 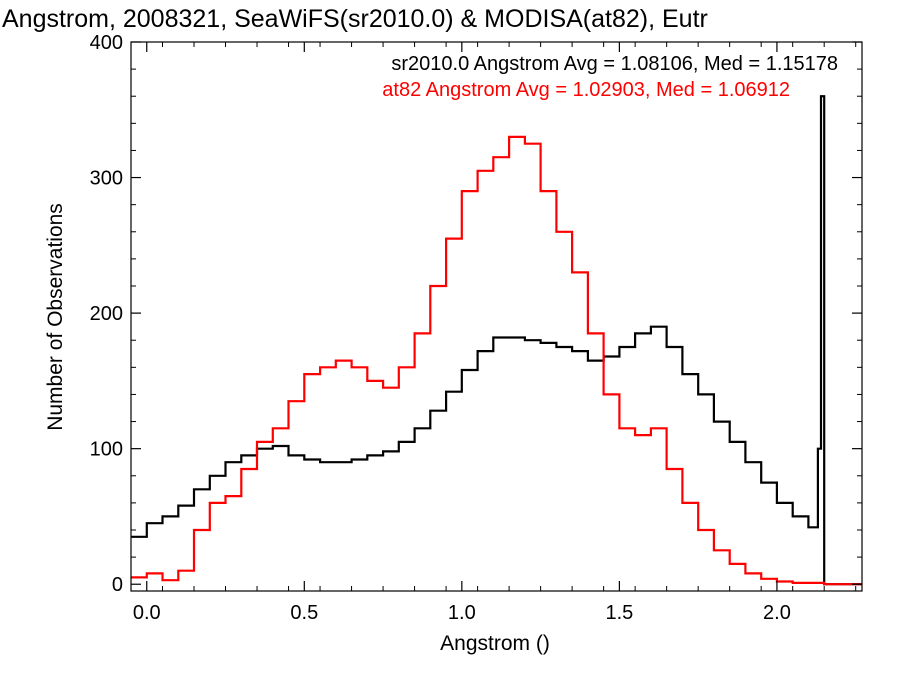 What do you see at coordinates (147, 613) in the screenshot?
I see `x-tick-label: 0.0` at bounding box center [147, 613].